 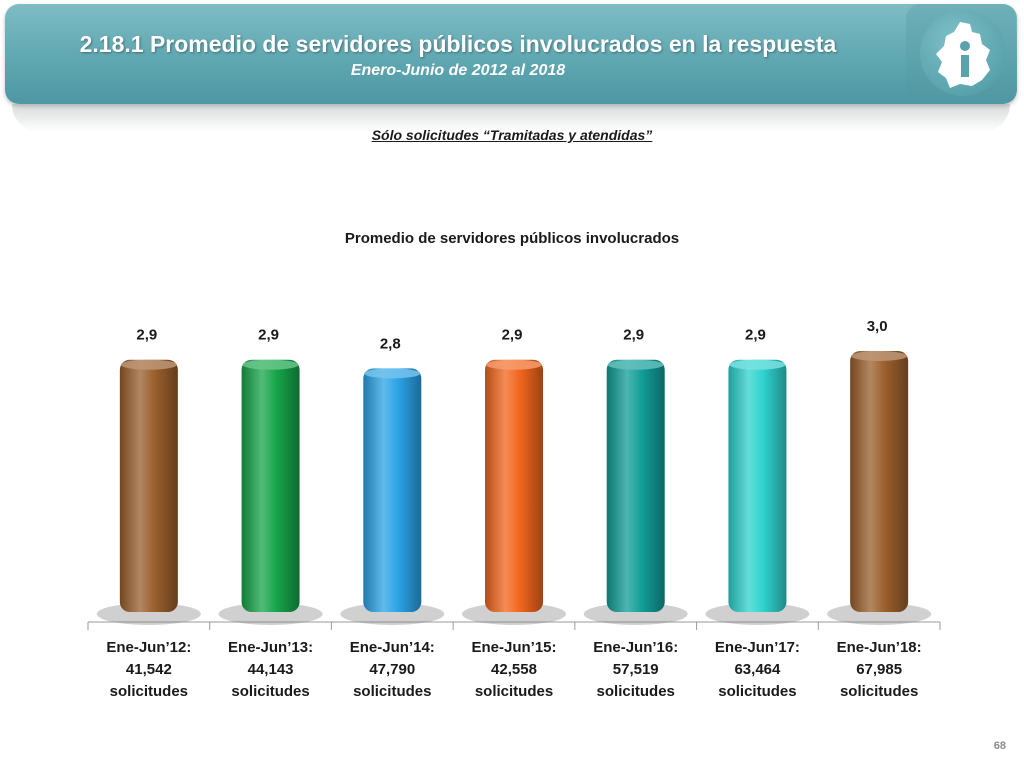 What do you see at coordinates (148, 647) in the screenshot?
I see `category-label: Ene-Jun’12:` at bounding box center [148, 647].